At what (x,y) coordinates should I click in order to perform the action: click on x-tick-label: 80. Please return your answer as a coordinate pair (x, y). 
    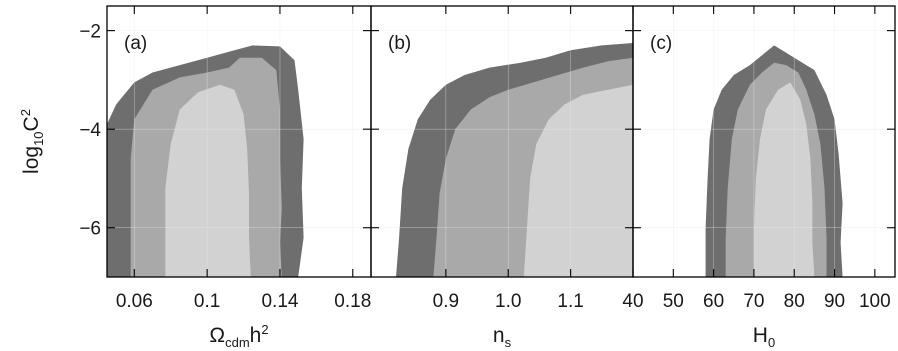
    Looking at the image, I should click on (794, 301).